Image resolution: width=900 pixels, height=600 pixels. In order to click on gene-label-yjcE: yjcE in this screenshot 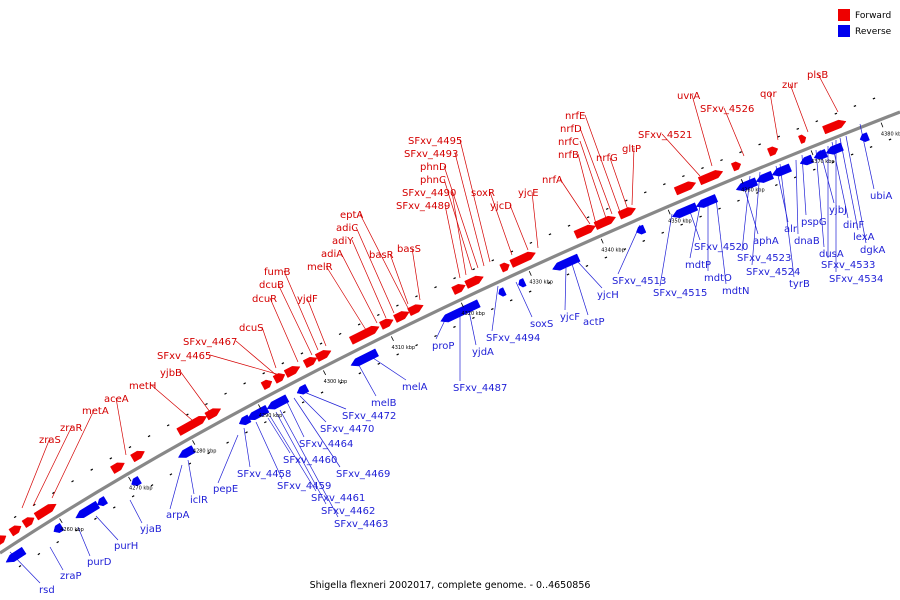, I will do `click(528, 193)`.